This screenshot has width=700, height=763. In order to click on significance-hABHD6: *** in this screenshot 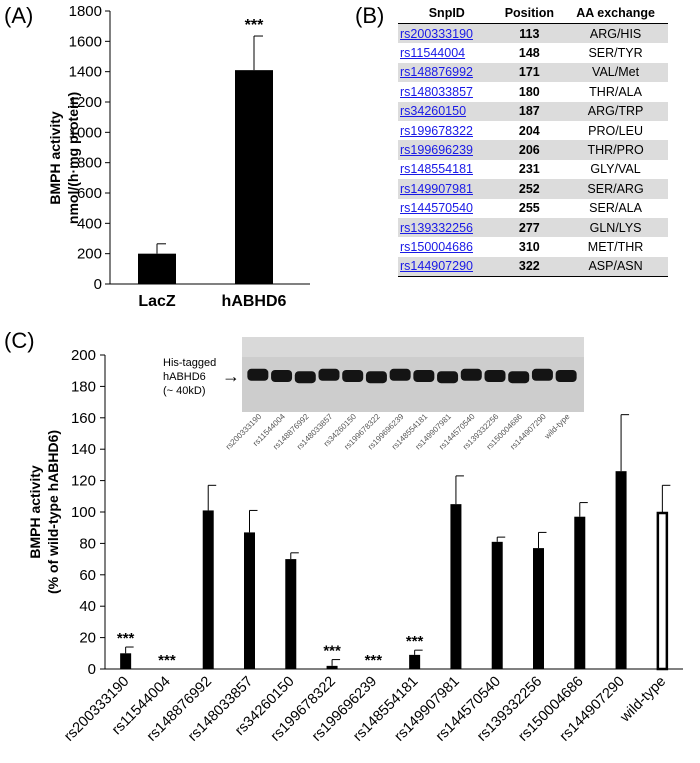, I will do `click(254, 25)`.